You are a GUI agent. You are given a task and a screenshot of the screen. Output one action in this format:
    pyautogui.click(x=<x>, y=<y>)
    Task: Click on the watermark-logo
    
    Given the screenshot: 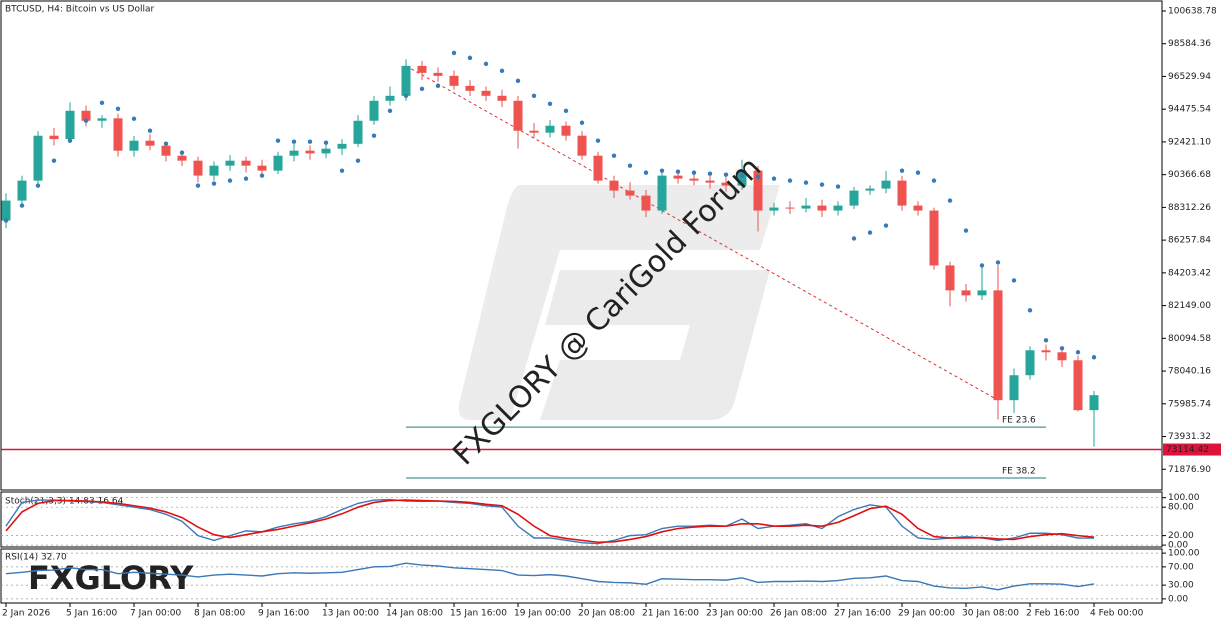 What is the action you would take?
    pyautogui.click(x=619, y=302)
    